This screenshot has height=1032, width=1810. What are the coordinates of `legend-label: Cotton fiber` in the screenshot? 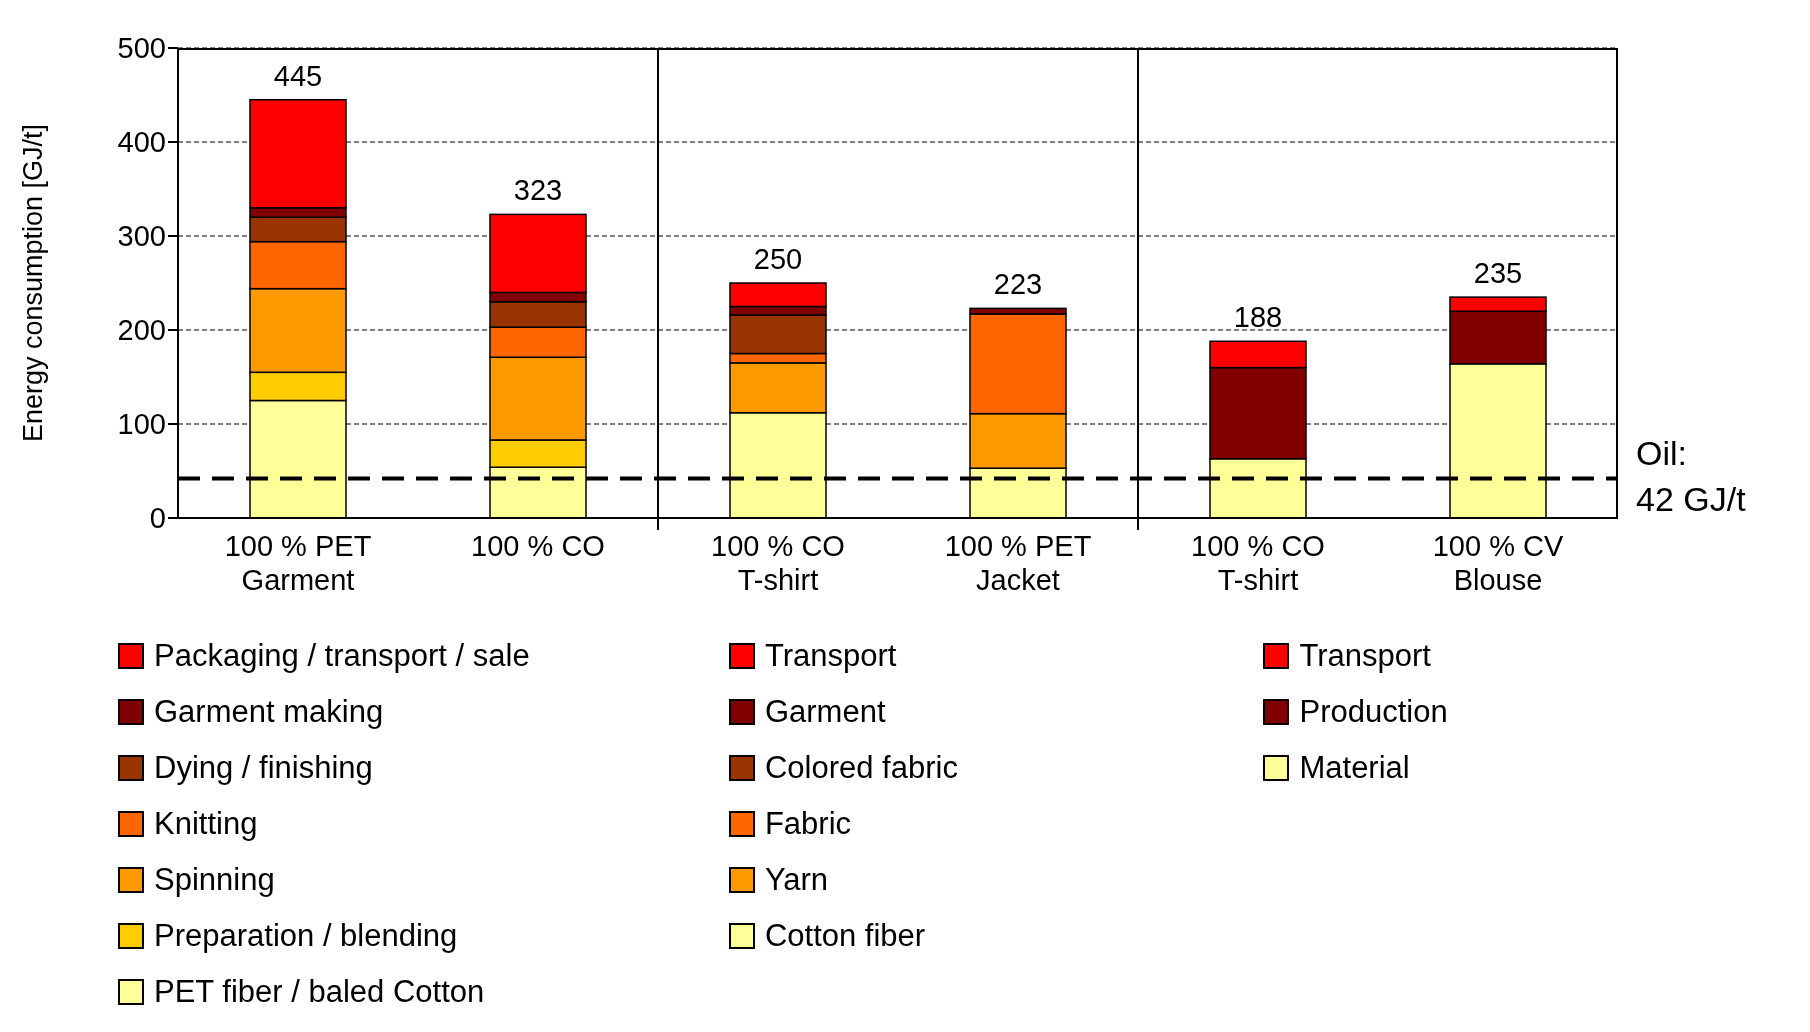 It's located at (845, 936).